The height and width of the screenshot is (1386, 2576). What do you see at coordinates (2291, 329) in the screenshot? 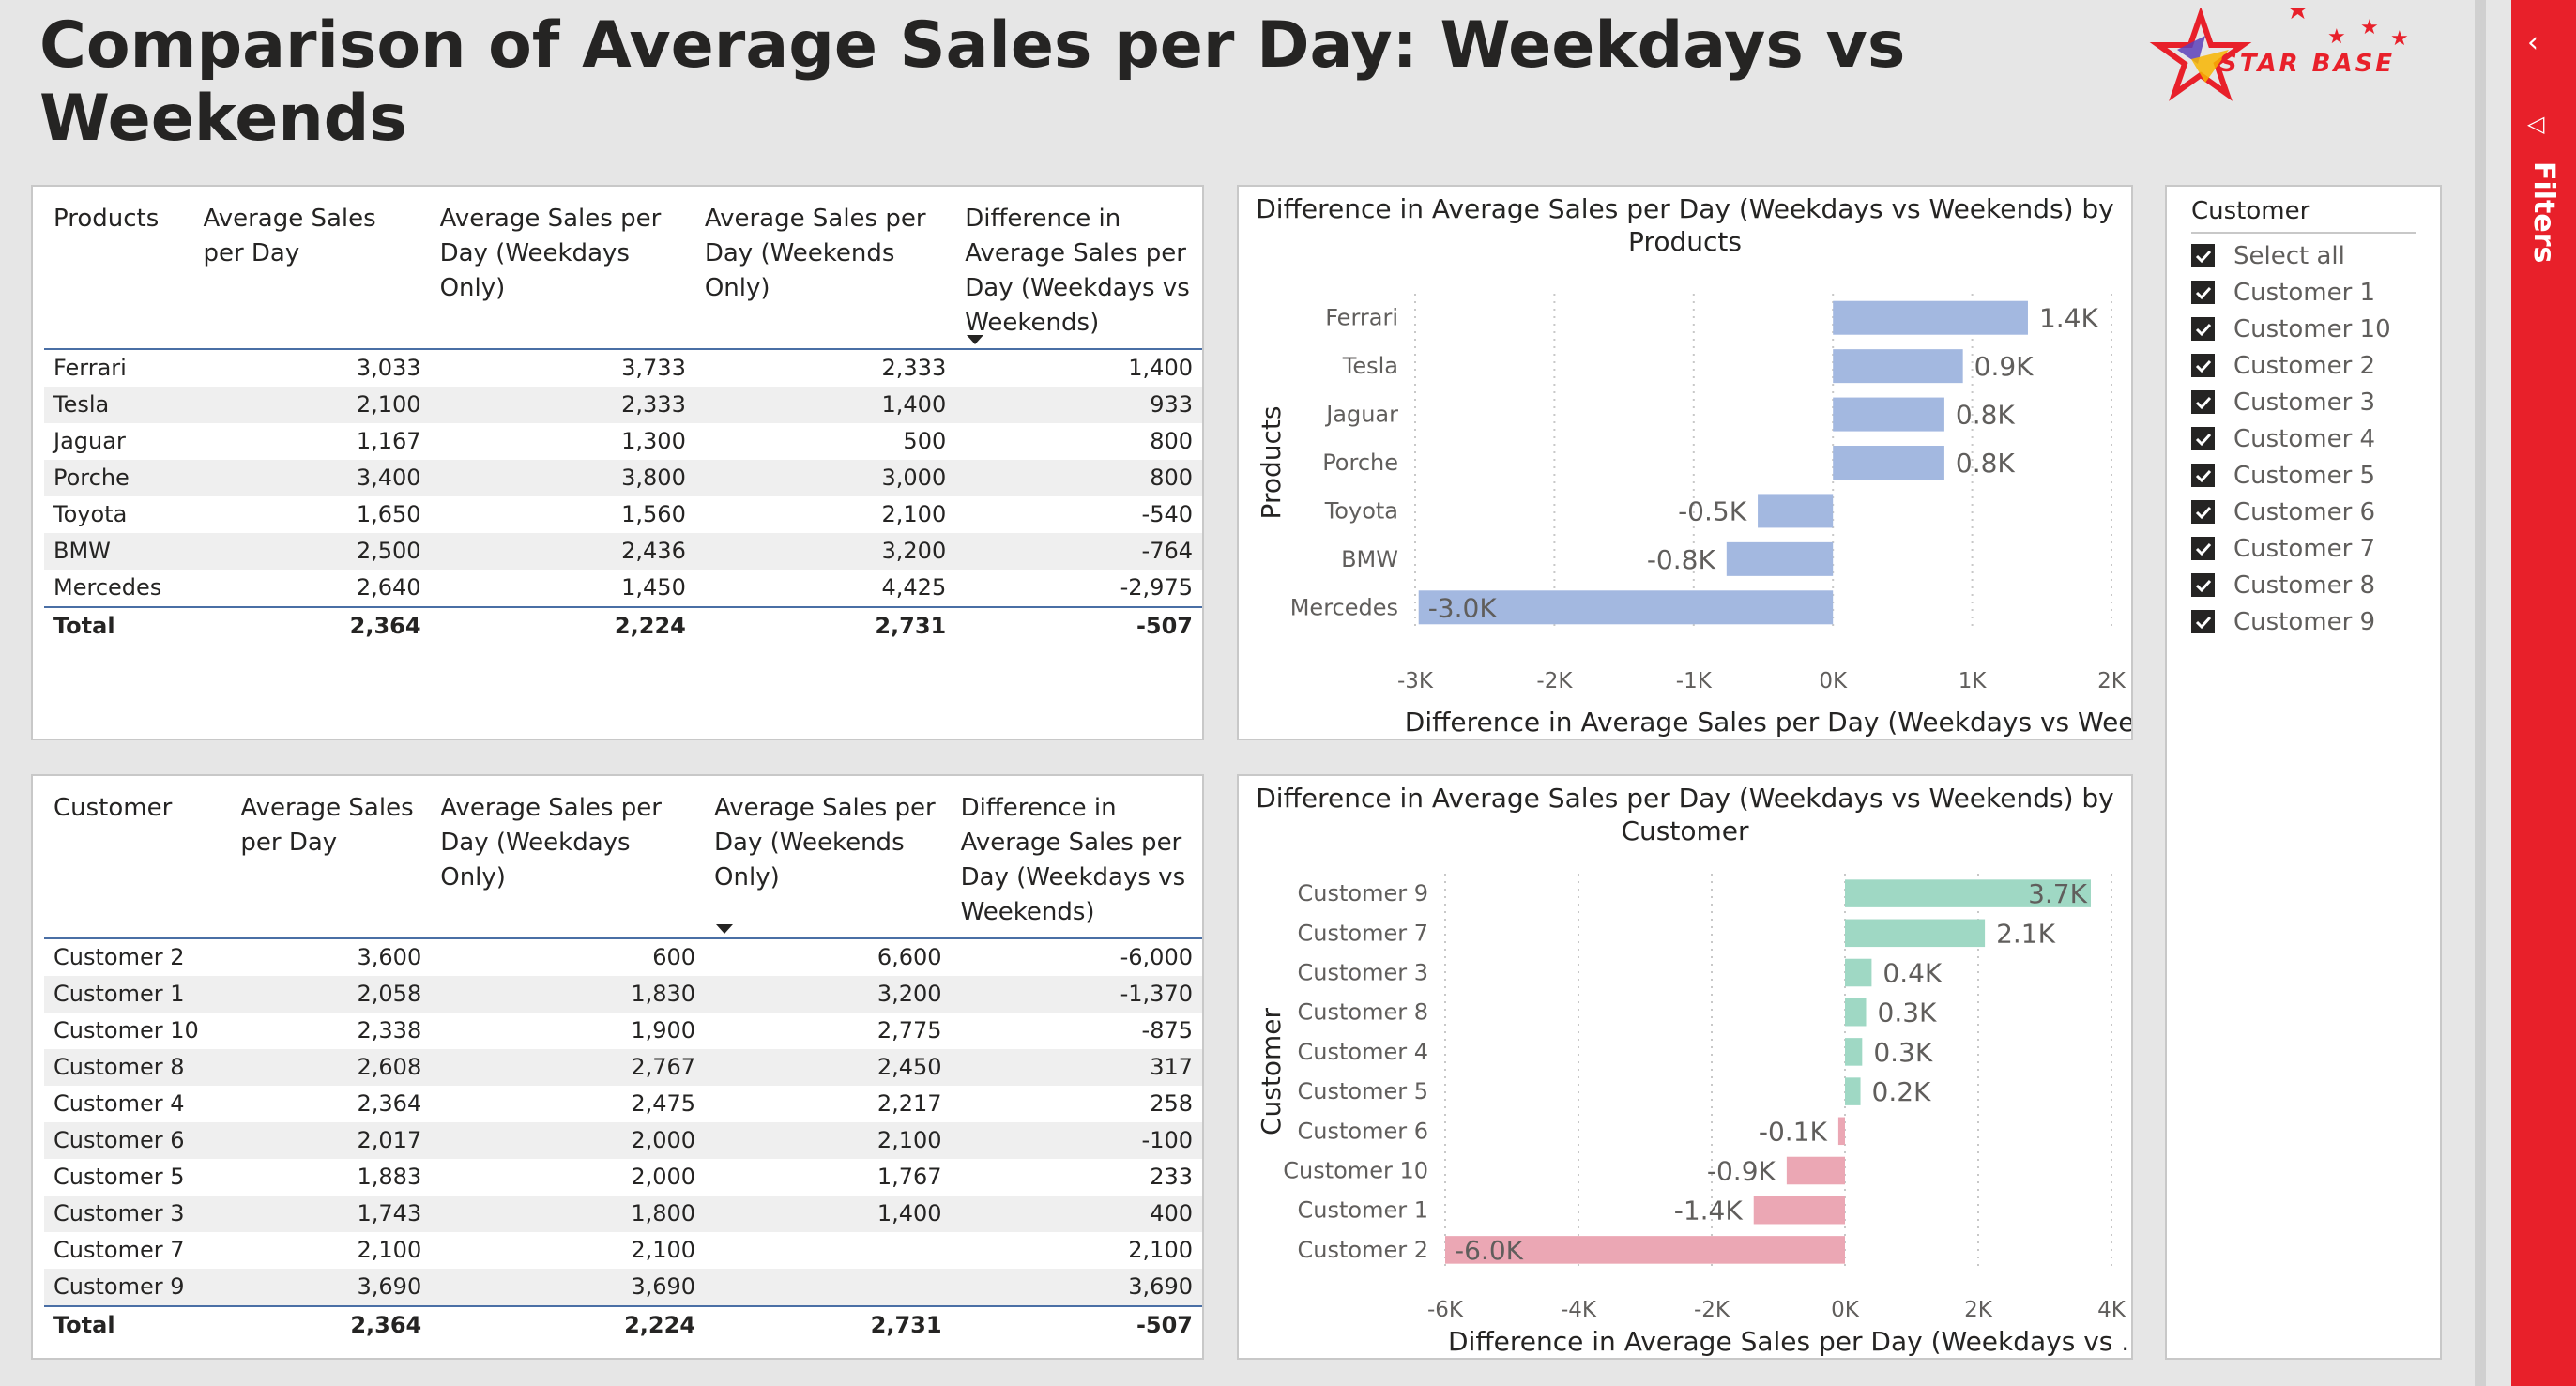
I see `slicer-item: Customer 10` at bounding box center [2291, 329].